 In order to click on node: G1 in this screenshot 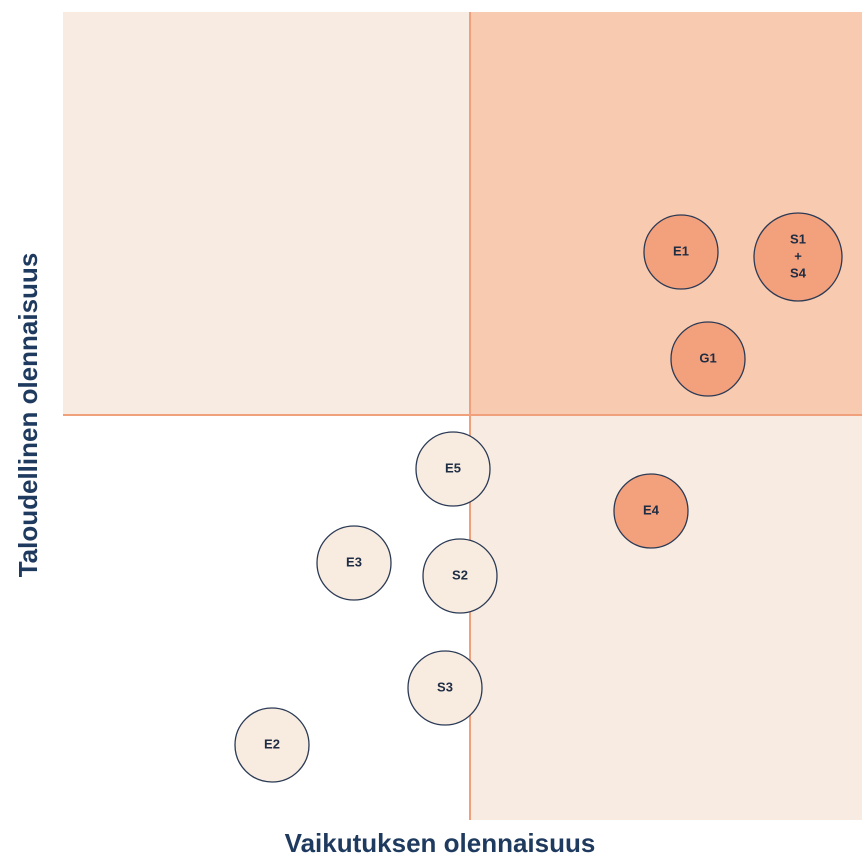, I will do `click(708, 359)`.